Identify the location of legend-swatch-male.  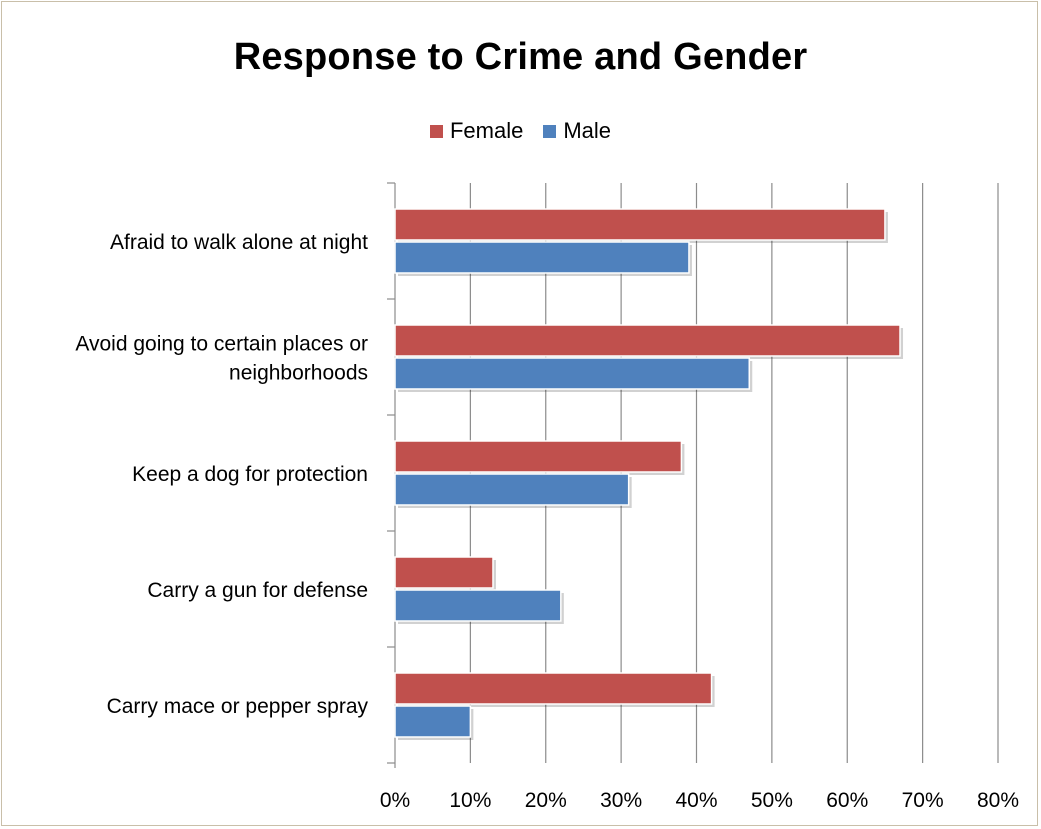
(550, 131).